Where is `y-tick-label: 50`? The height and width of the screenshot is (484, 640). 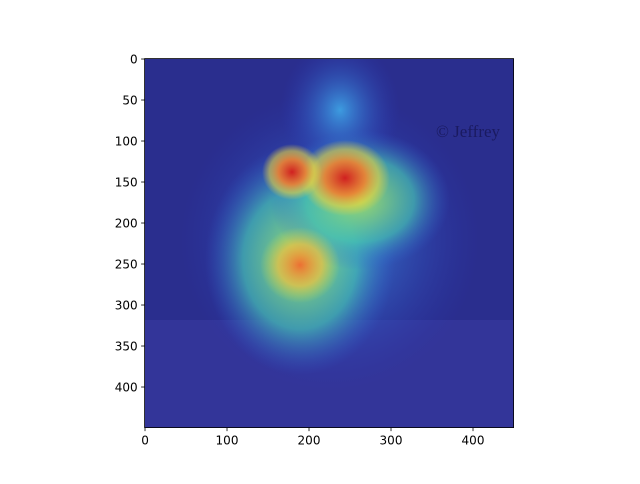
y-tick-label: 50 is located at coordinates (129, 101).